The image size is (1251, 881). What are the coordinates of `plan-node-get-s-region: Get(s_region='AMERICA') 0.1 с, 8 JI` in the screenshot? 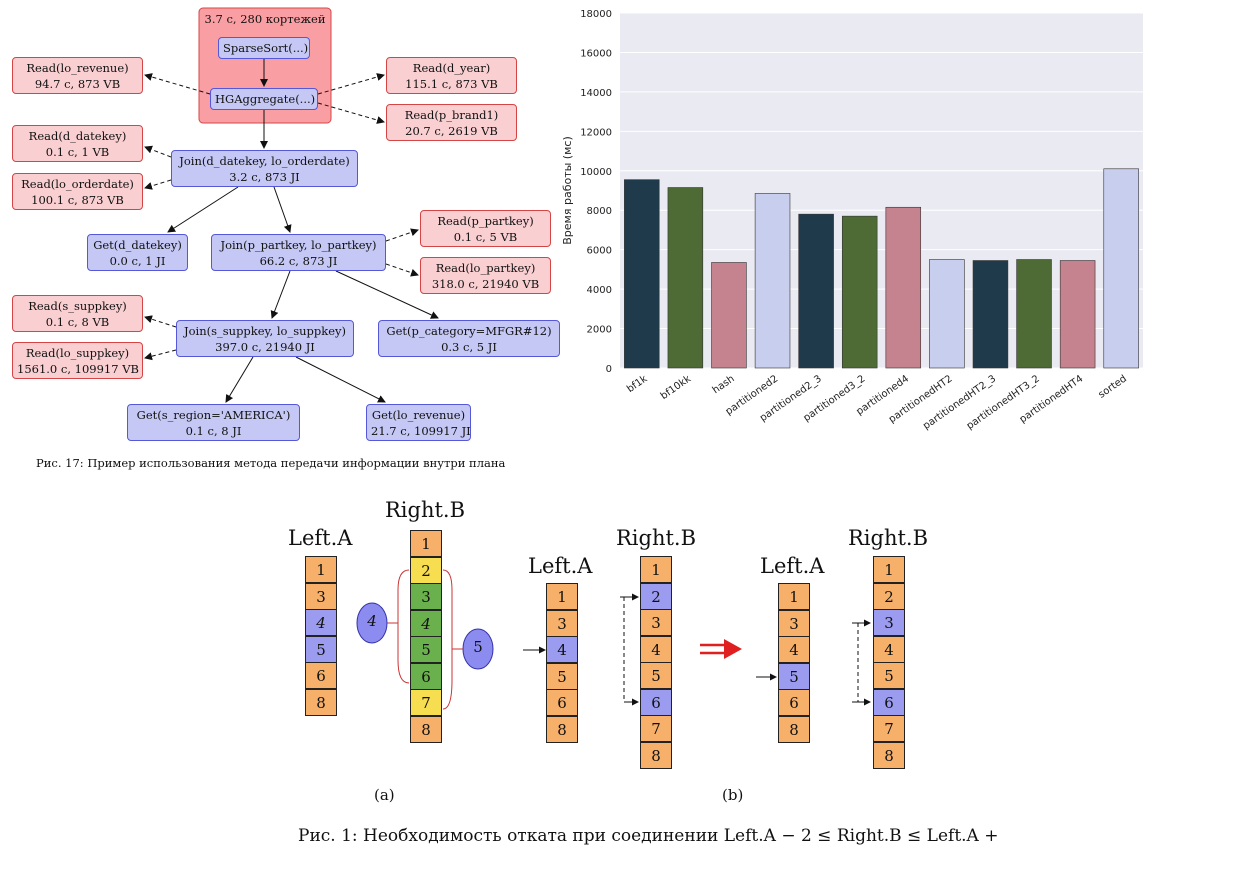 It's located at (213, 422).